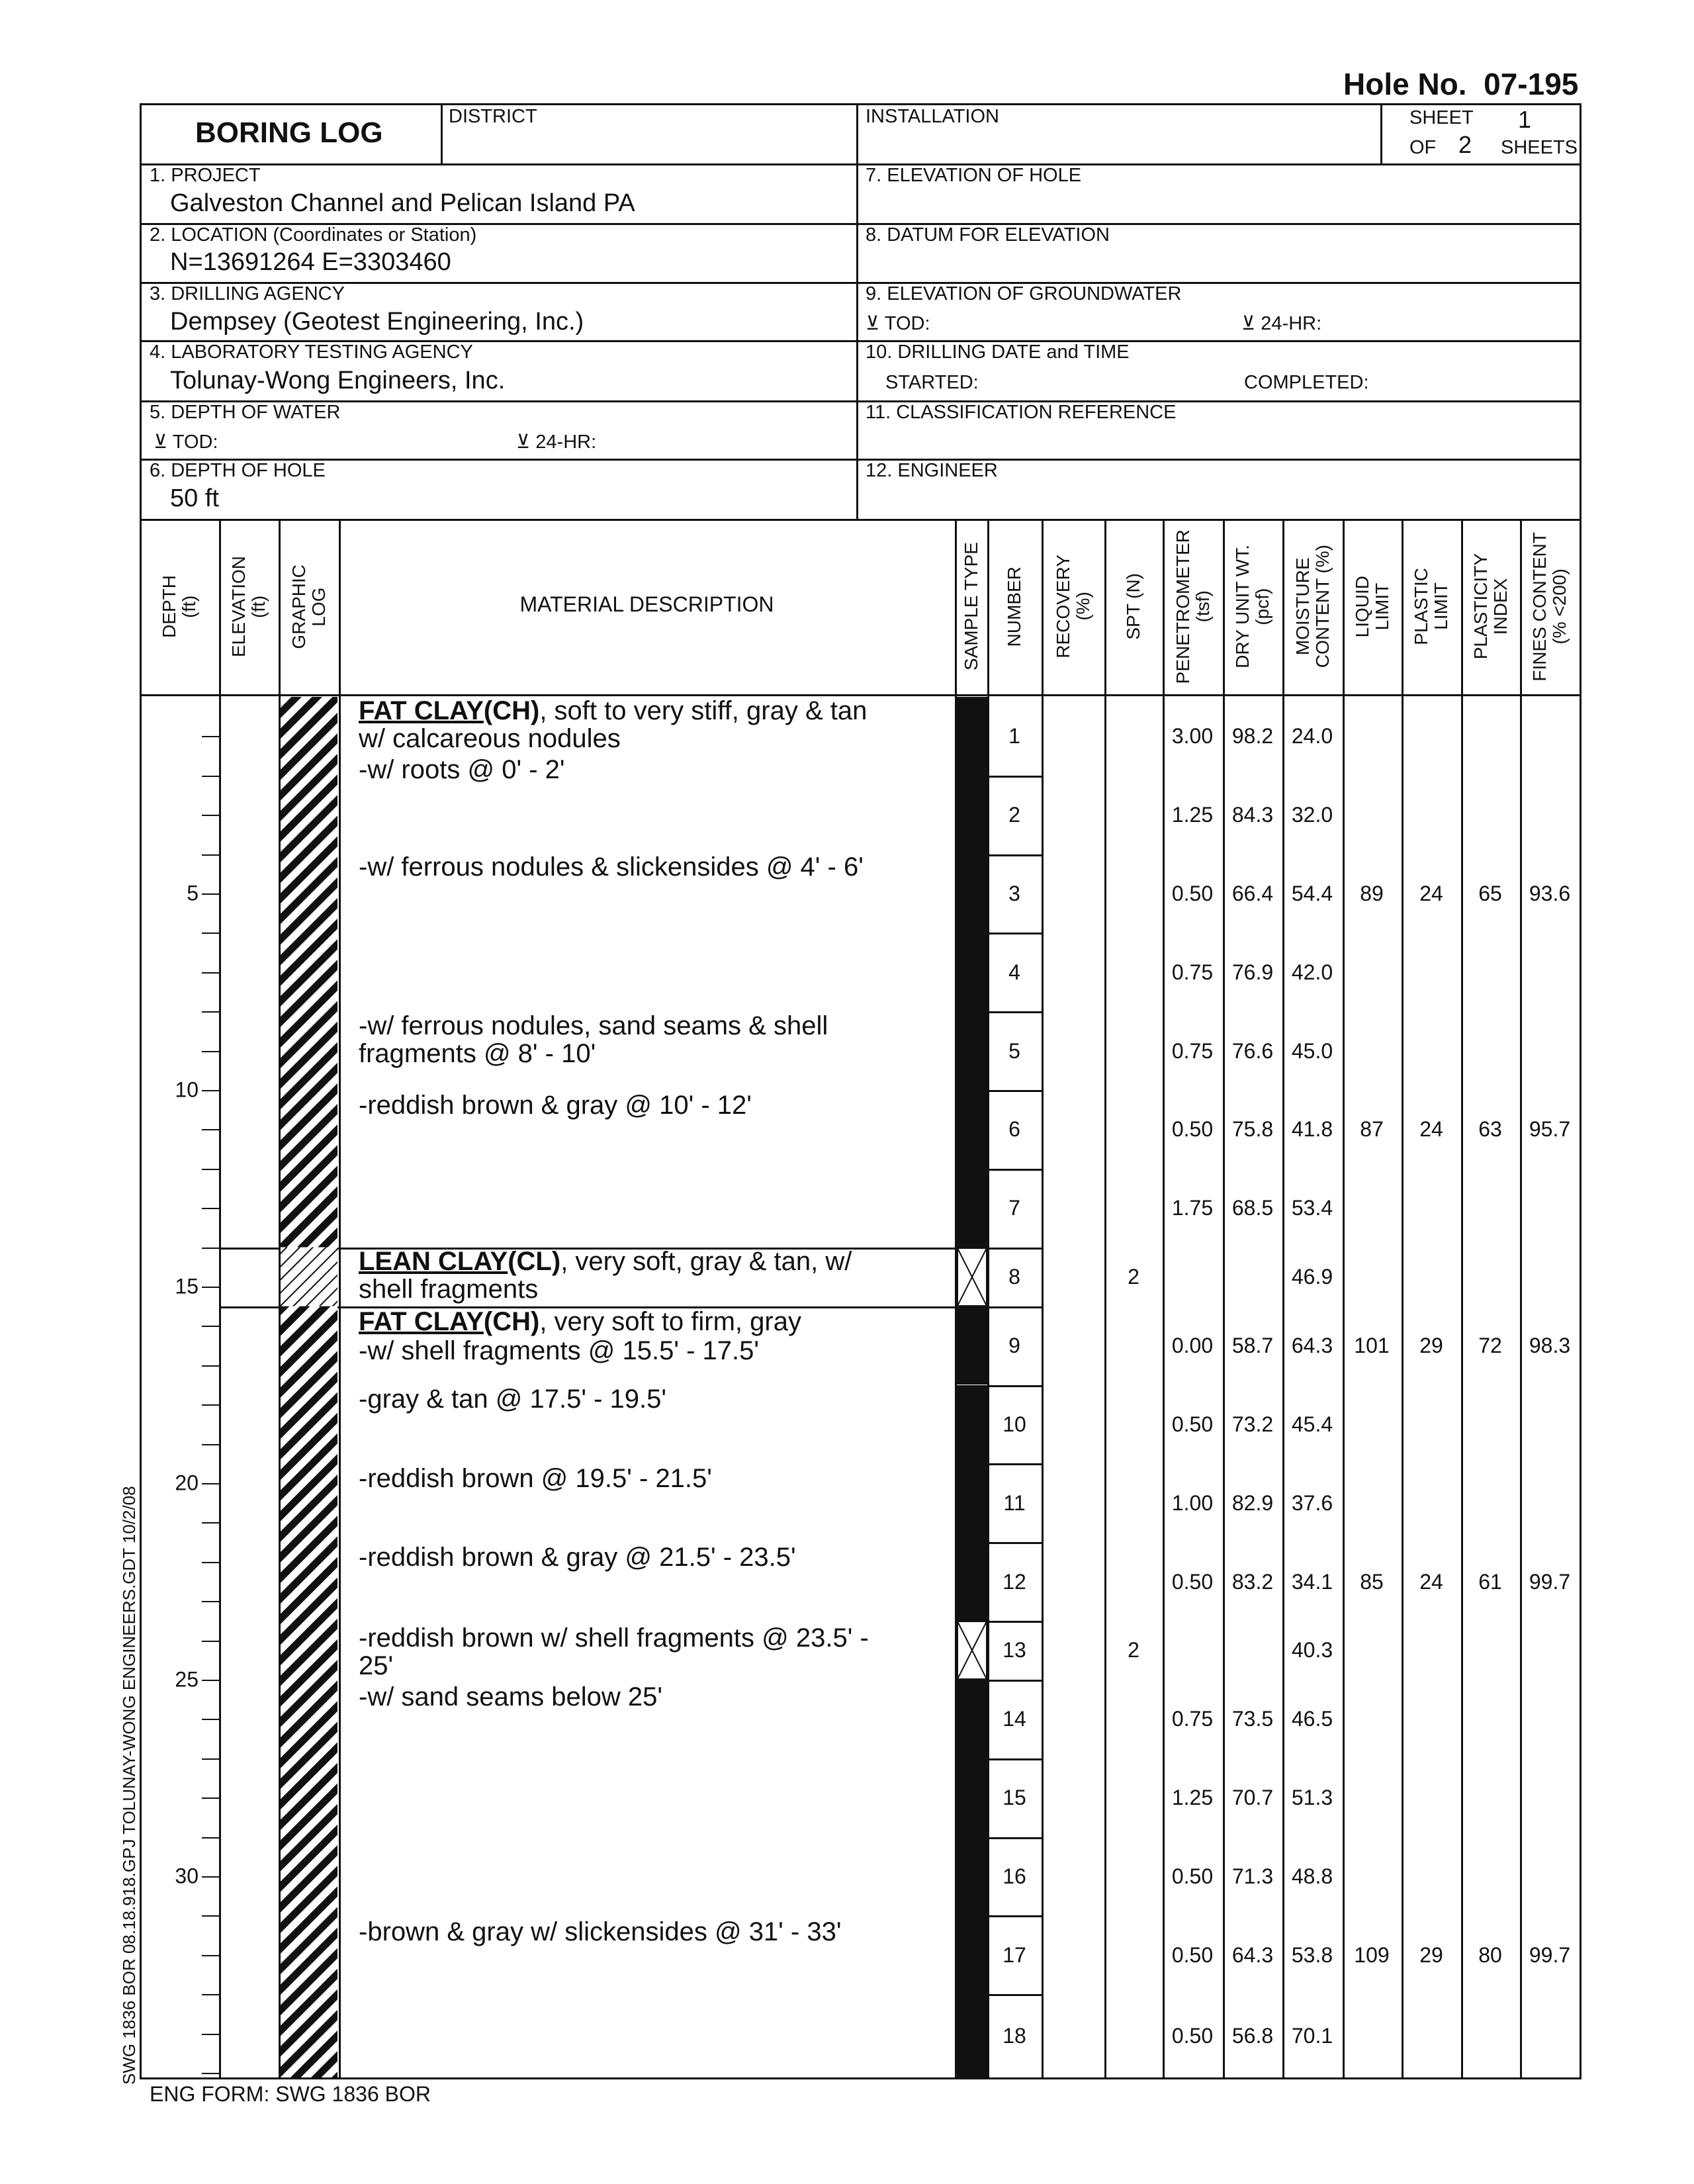 The height and width of the screenshot is (2184, 1694). What do you see at coordinates (1550, 1129) in the screenshot?
I see `sample-fines: 95.7` at bounding box center [1550, 1129].